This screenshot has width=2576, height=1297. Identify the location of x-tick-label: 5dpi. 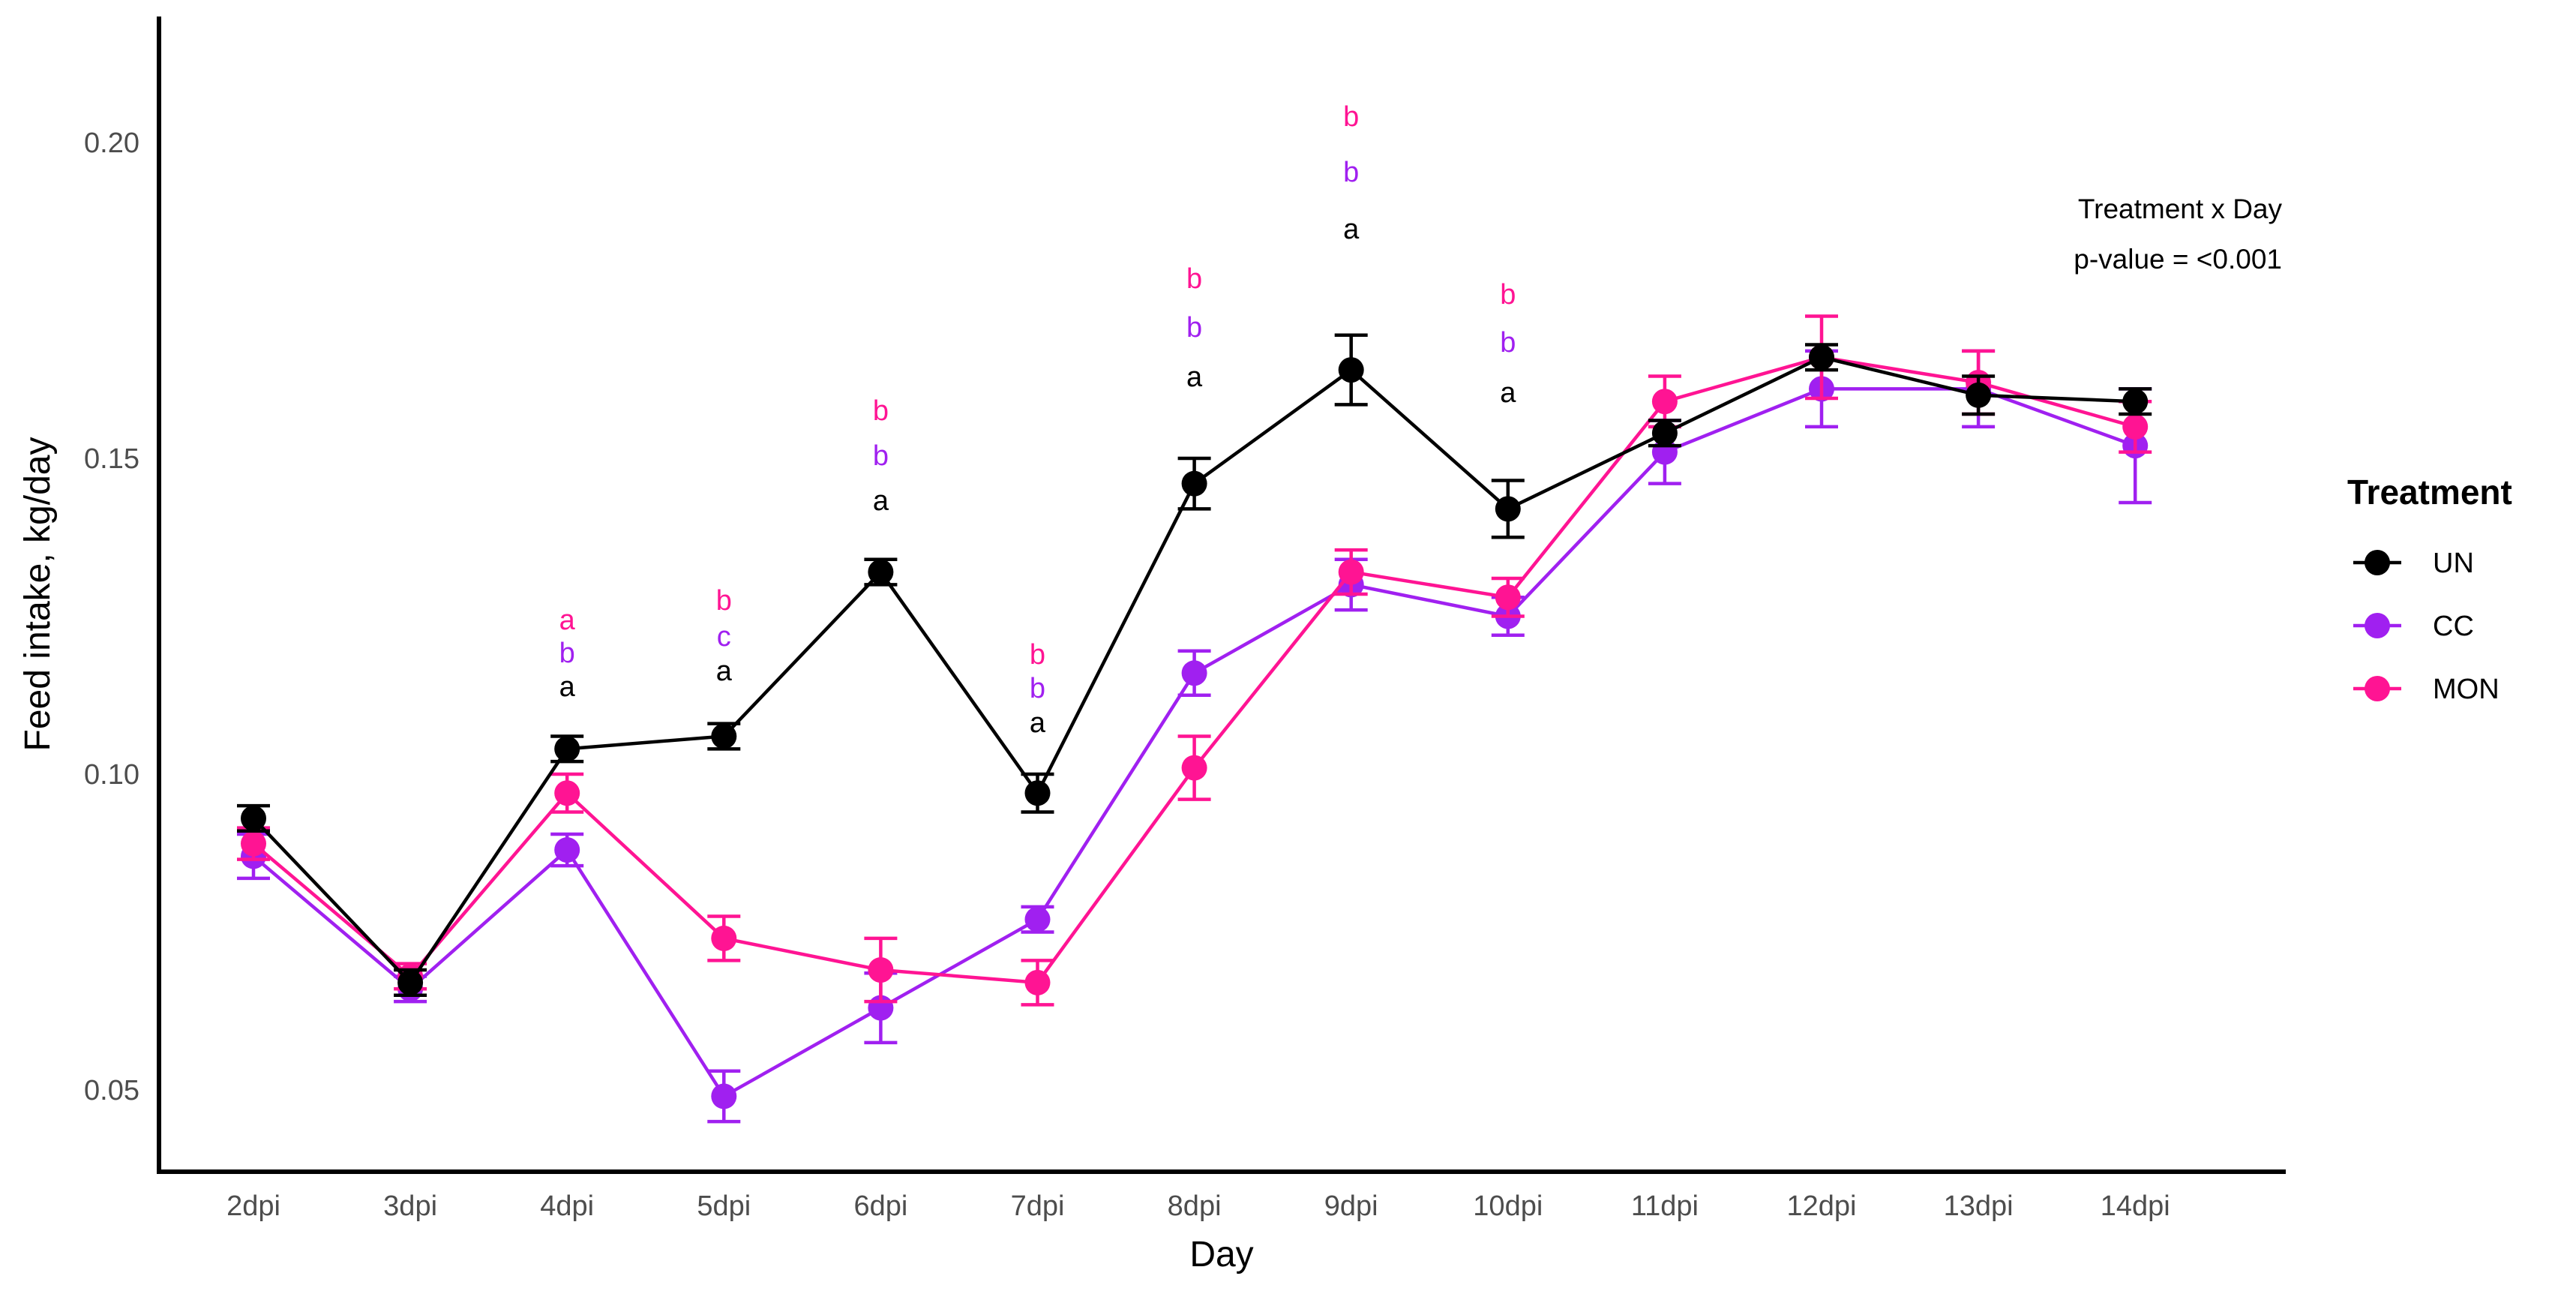
(724, 1206).